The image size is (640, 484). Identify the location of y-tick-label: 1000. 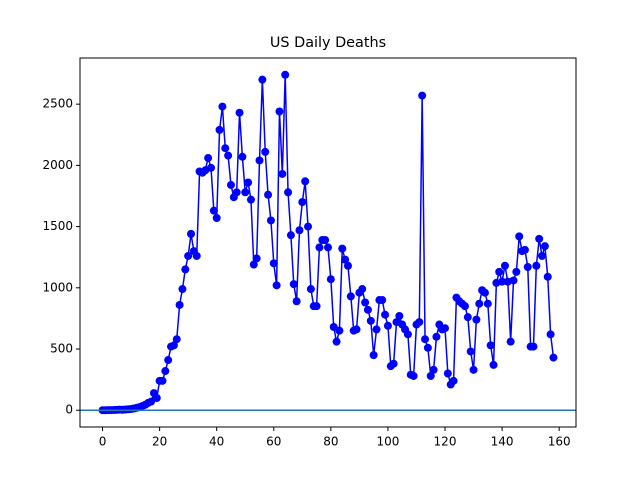
(57, 287).